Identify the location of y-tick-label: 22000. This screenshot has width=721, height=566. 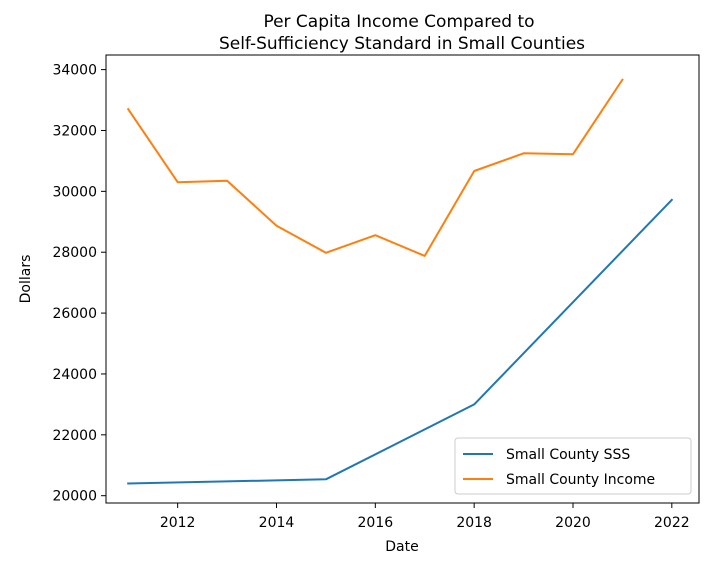
(74, 436).